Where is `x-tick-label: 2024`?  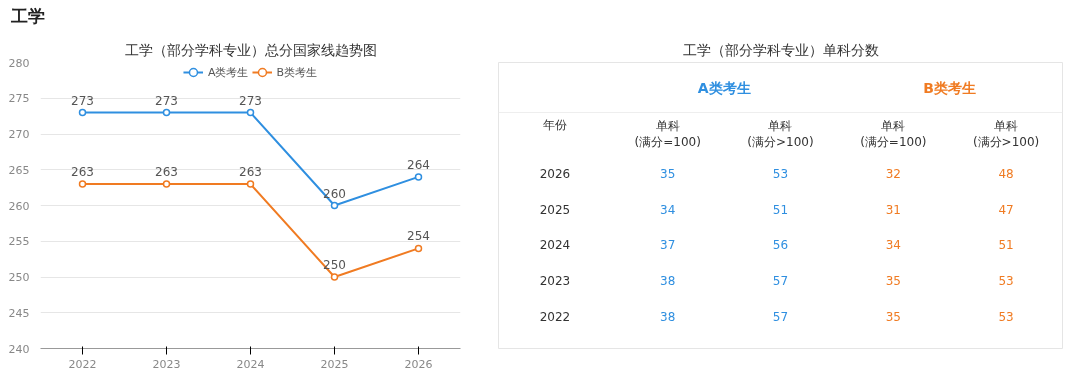
x-tick-label: 2024 is located at coordinates (250, 364).